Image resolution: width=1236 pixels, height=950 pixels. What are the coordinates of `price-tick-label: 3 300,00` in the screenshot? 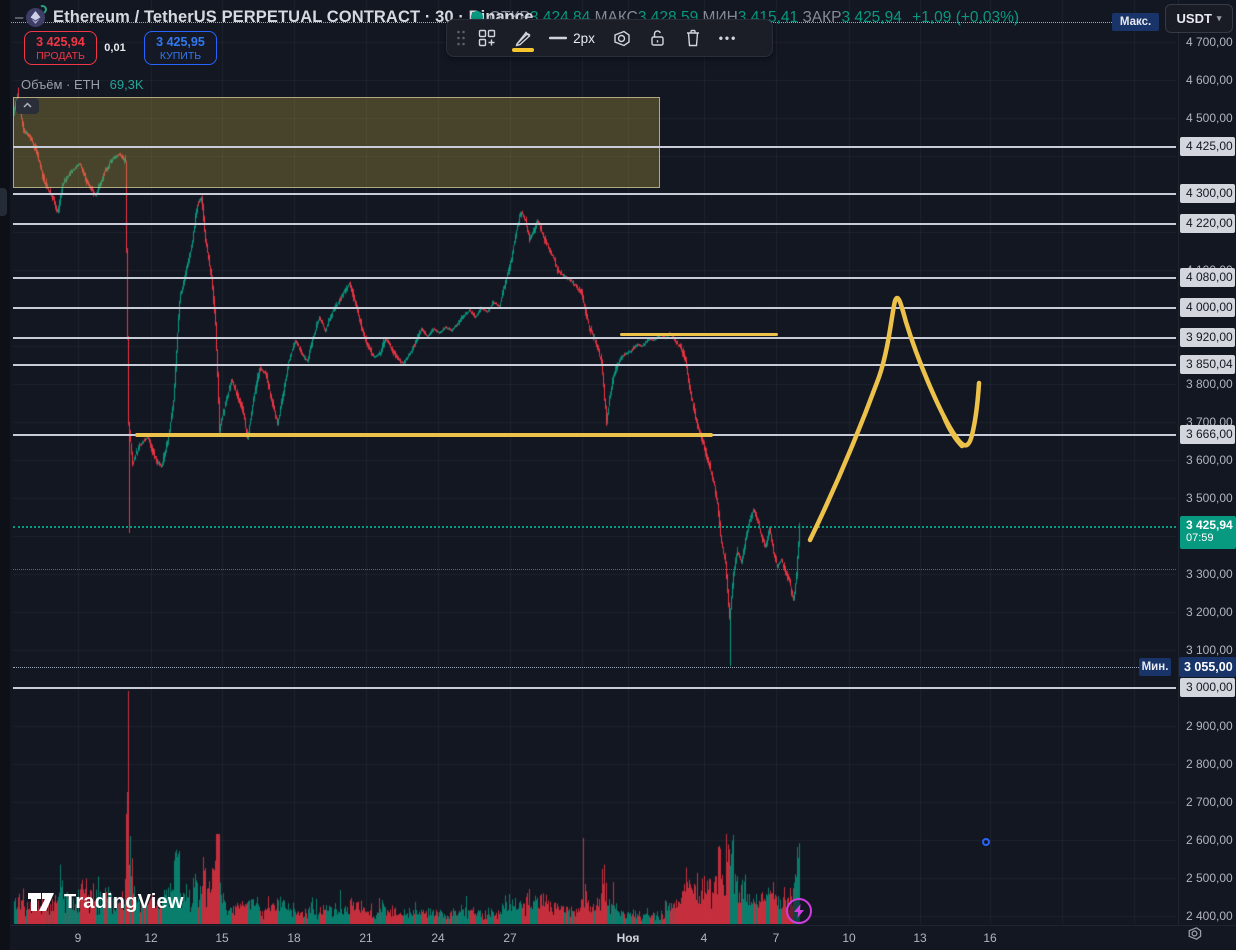 It's located at (1209, 574).